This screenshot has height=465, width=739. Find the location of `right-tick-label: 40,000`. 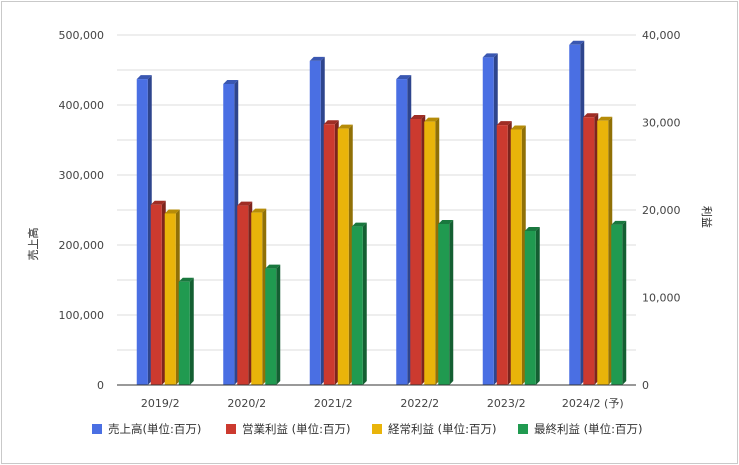

right-tick-label: 40,000 is located at coordinates (661, 35).